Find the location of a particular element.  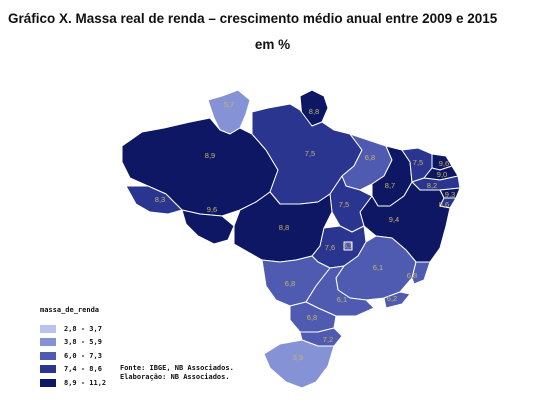

label-PB: 9,0 is located at coordinates (442, 174).